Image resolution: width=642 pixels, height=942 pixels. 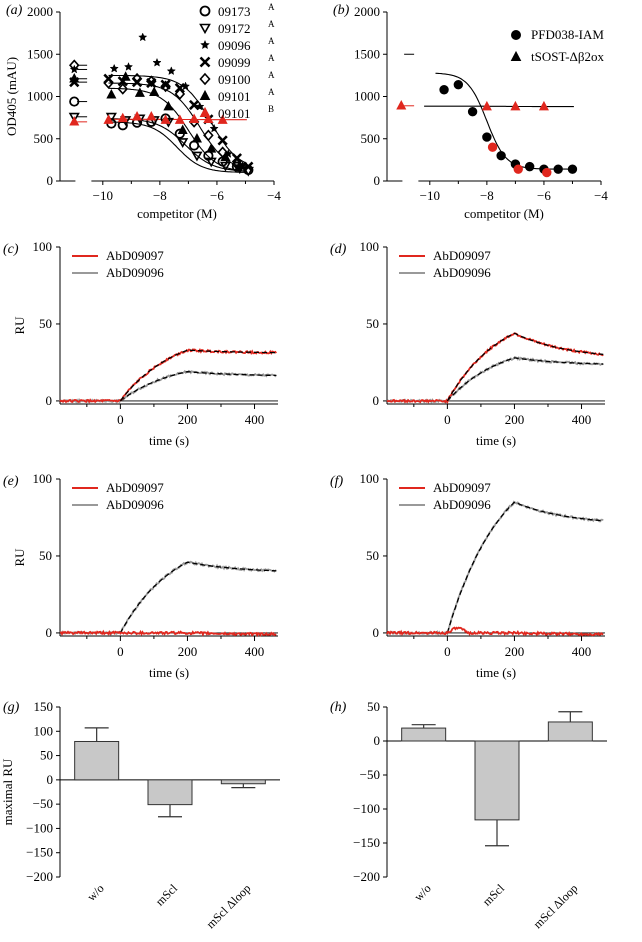 What do you see at coordinates (43, 803) in the screenshot?
I see `y-tick-label: −50` at bounding box center [43, 803].